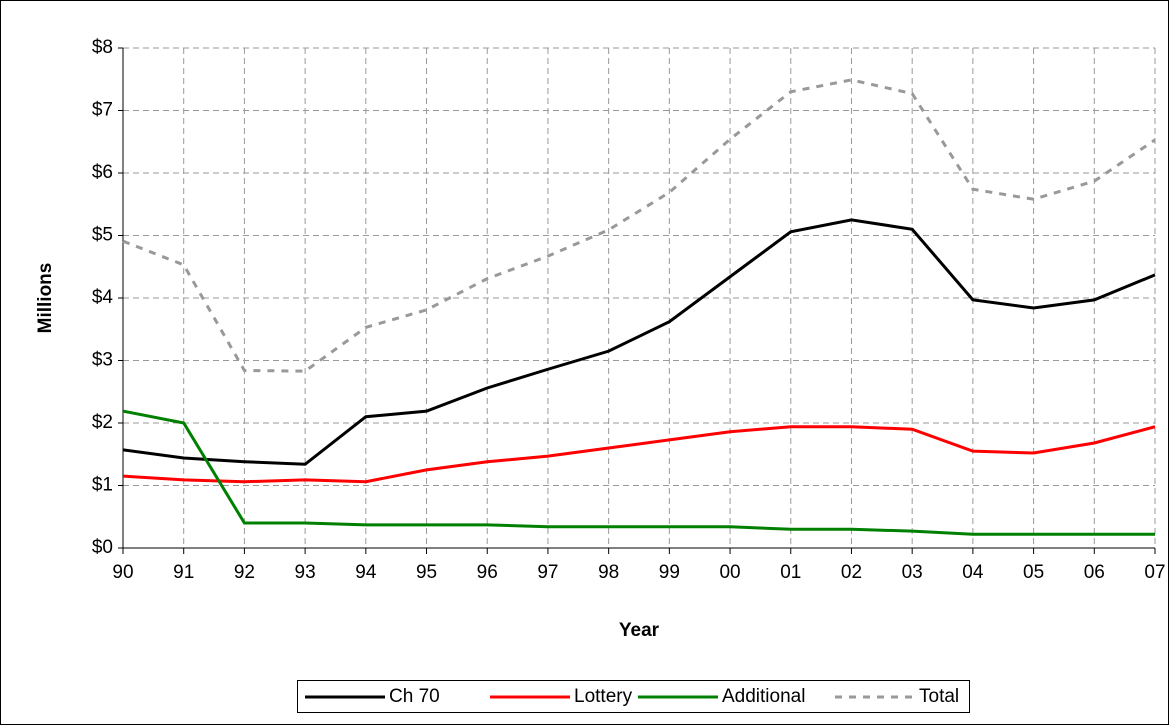 The width and height of the screenshot is (1170, 726). What do you see at coordinates (102, 172) in the screenshot?
I see `y-tick-label: $6` at bounding box center [102, 172].